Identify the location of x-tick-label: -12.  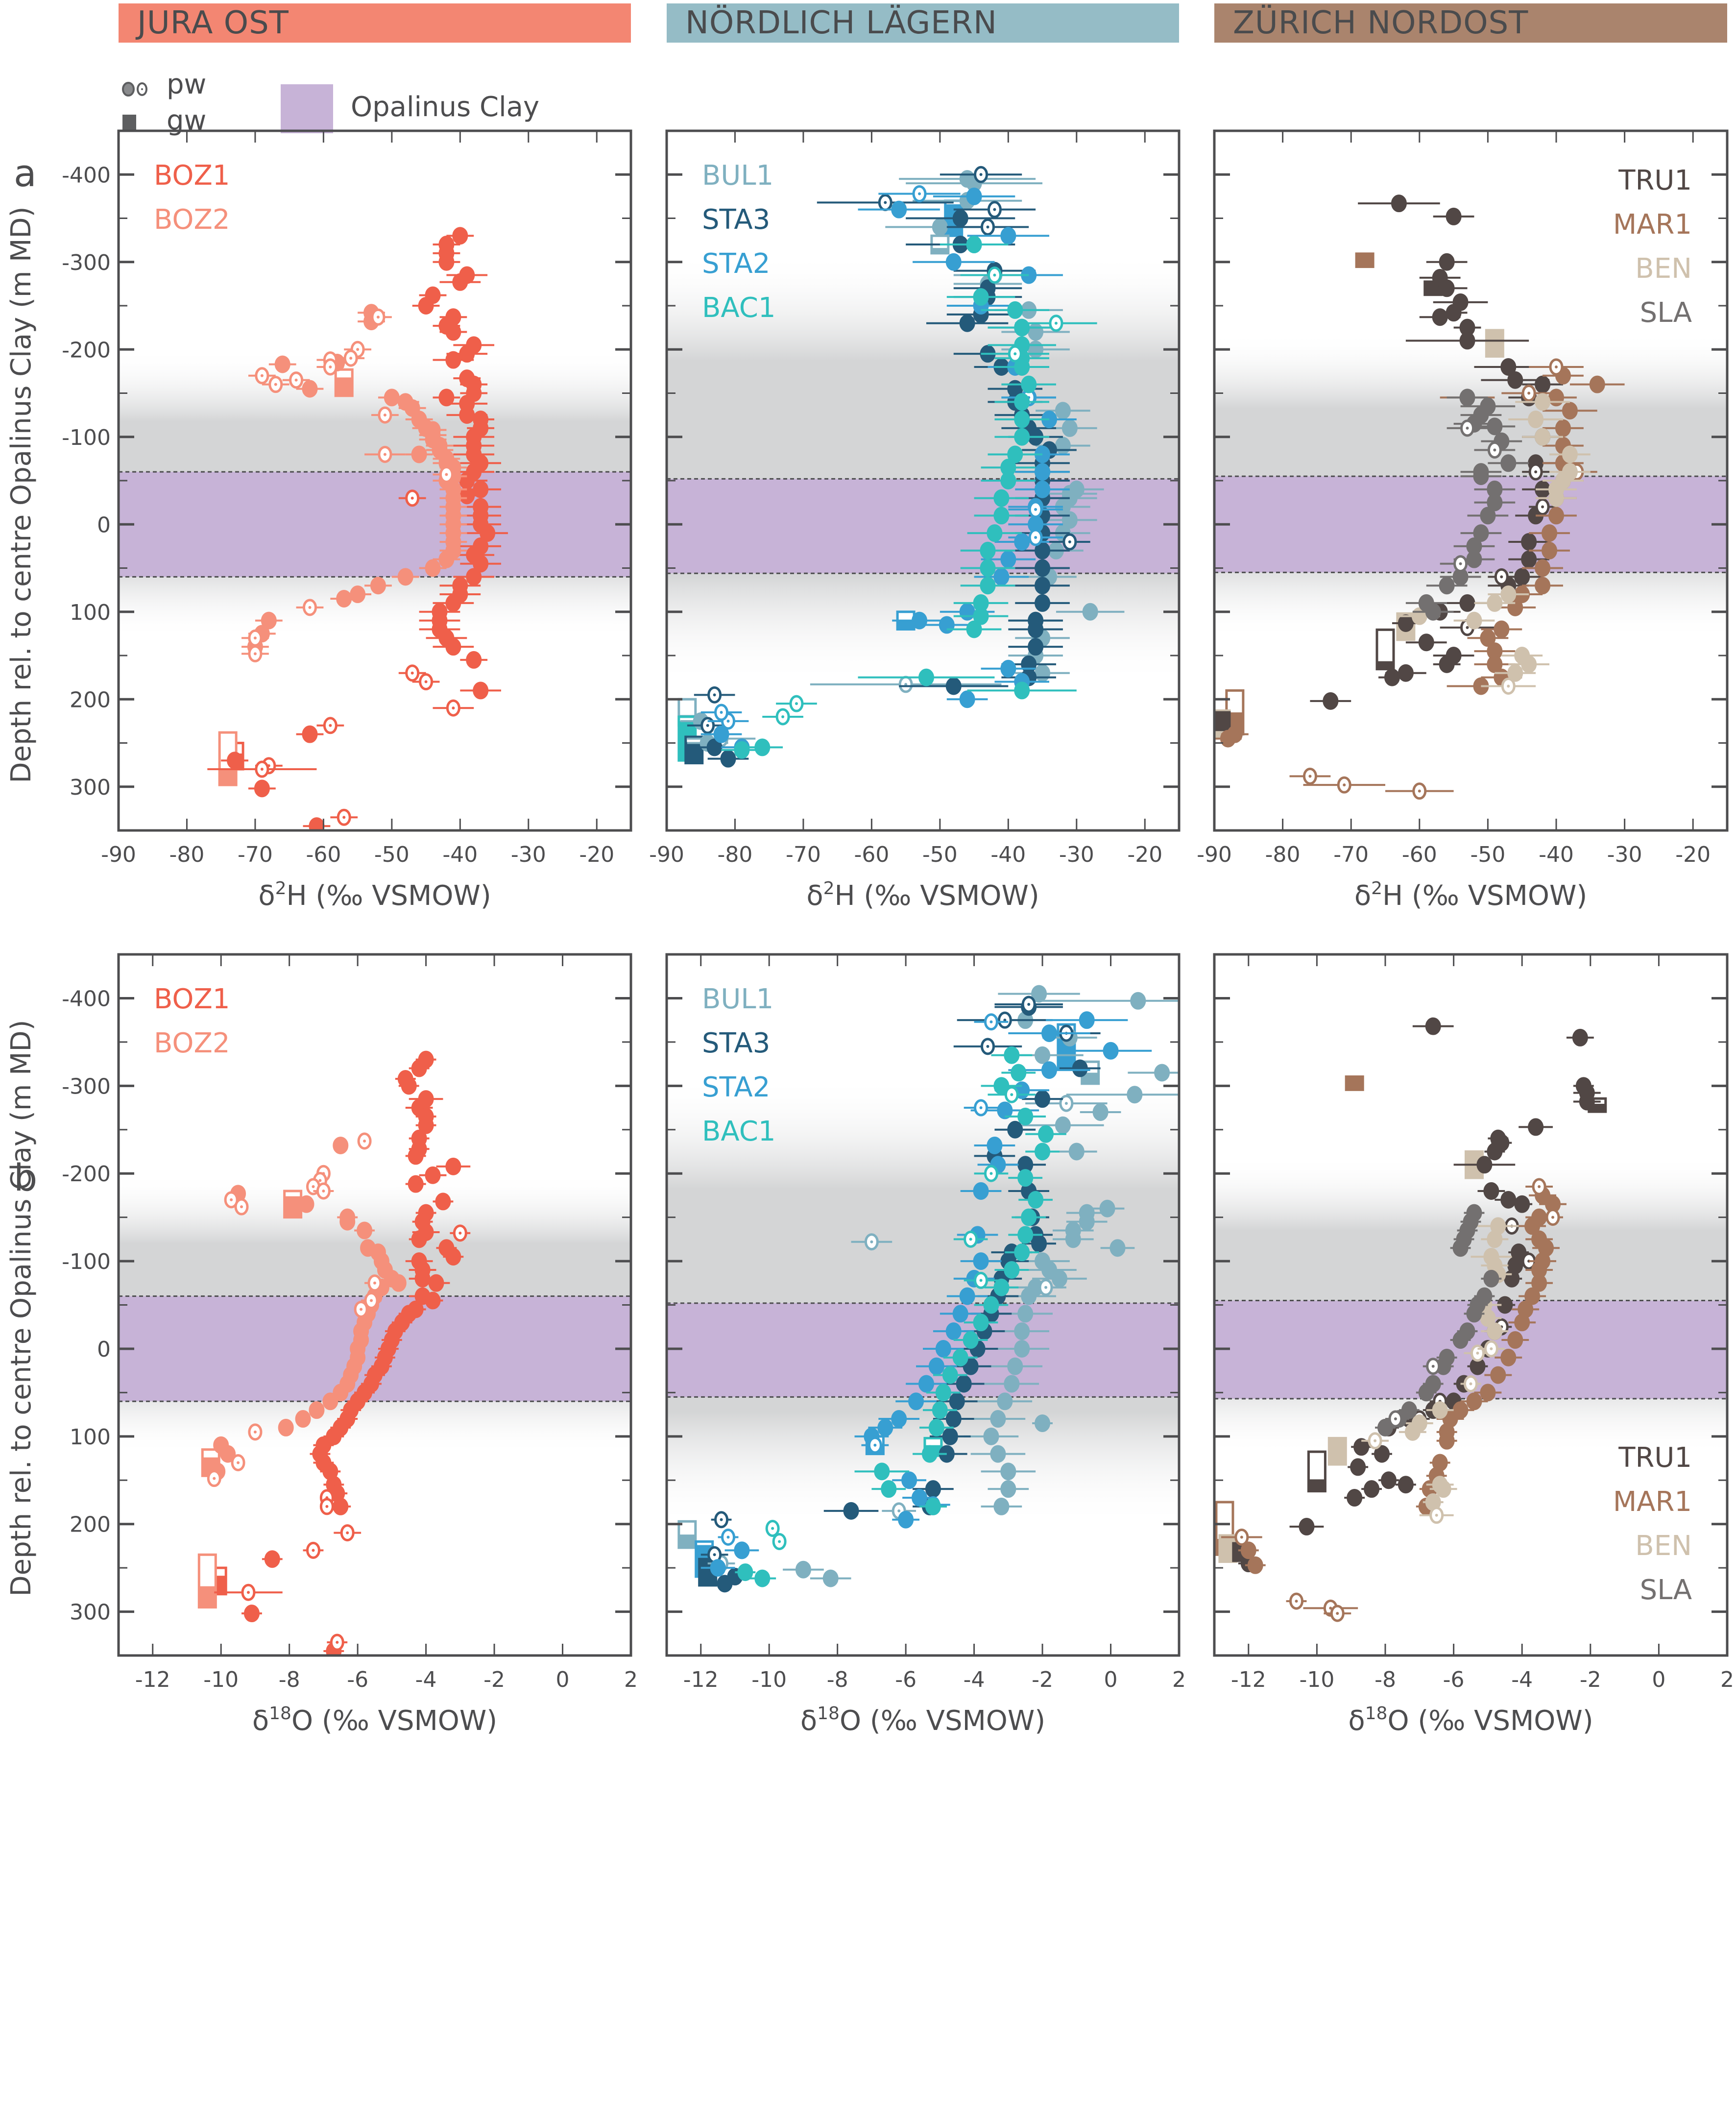
(701, 1680).